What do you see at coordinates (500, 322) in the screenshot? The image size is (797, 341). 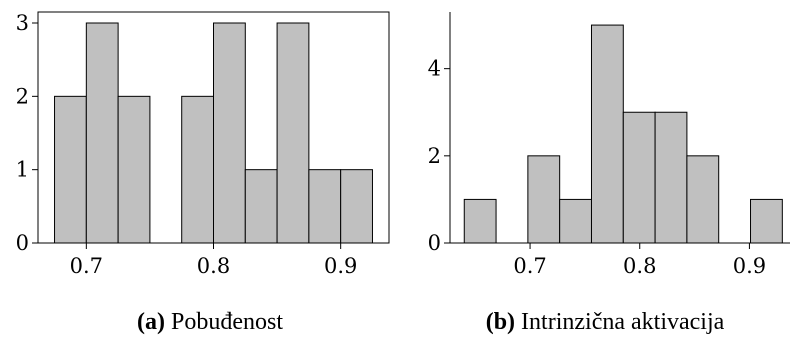 I see `caption-b-label: (b)` at bounding box center [500, 322].